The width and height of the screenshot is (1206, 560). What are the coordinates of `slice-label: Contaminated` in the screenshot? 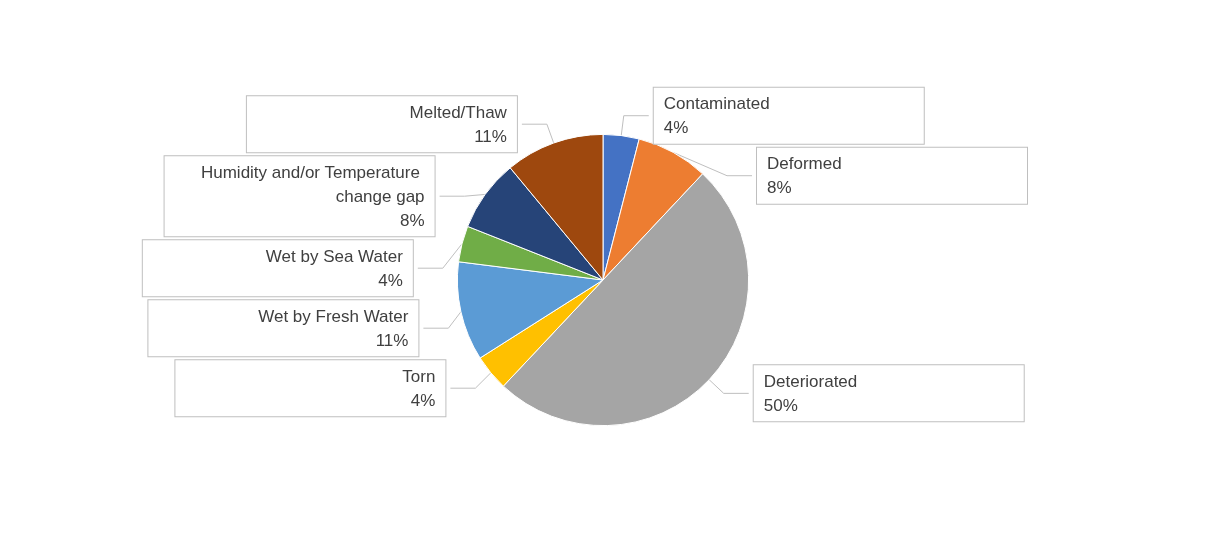 It's located at (716, 104).